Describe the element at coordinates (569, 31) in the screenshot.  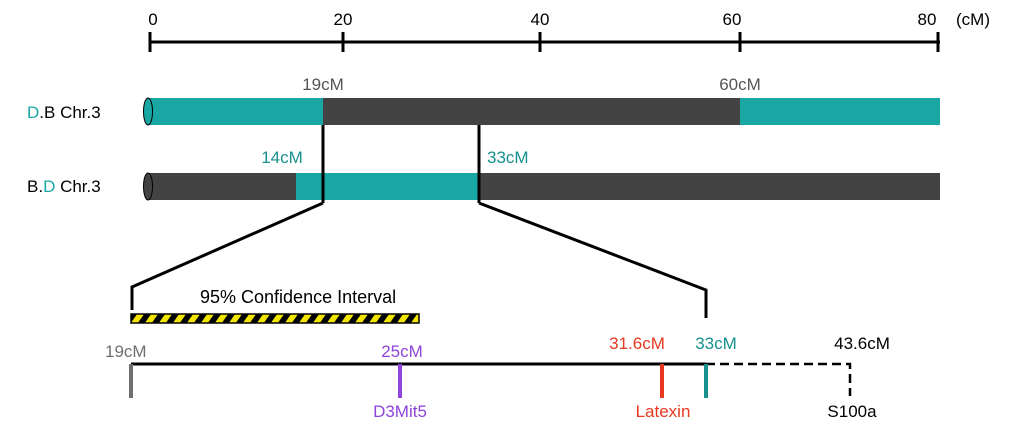
I see `scale-axis: 0 20 40 60 80 (cM)` at that location.